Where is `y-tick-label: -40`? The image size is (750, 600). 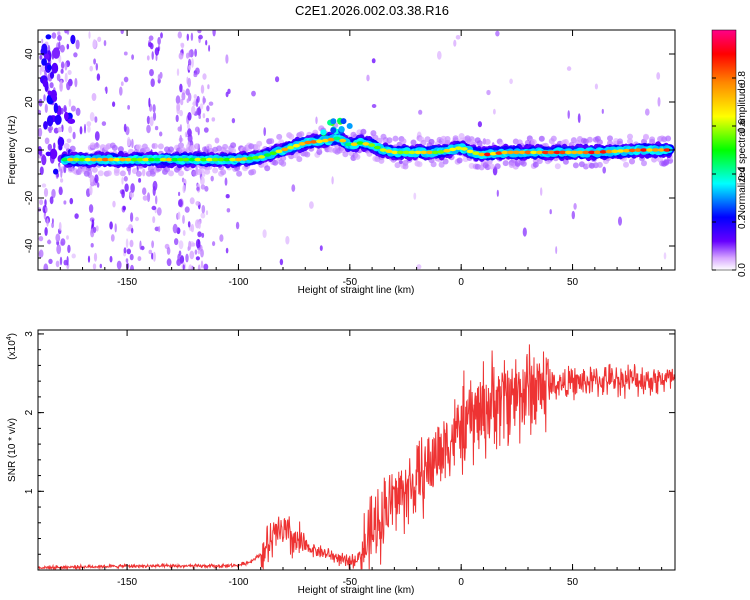 y-tick-label: -40 is located at coordinates (29, 245).